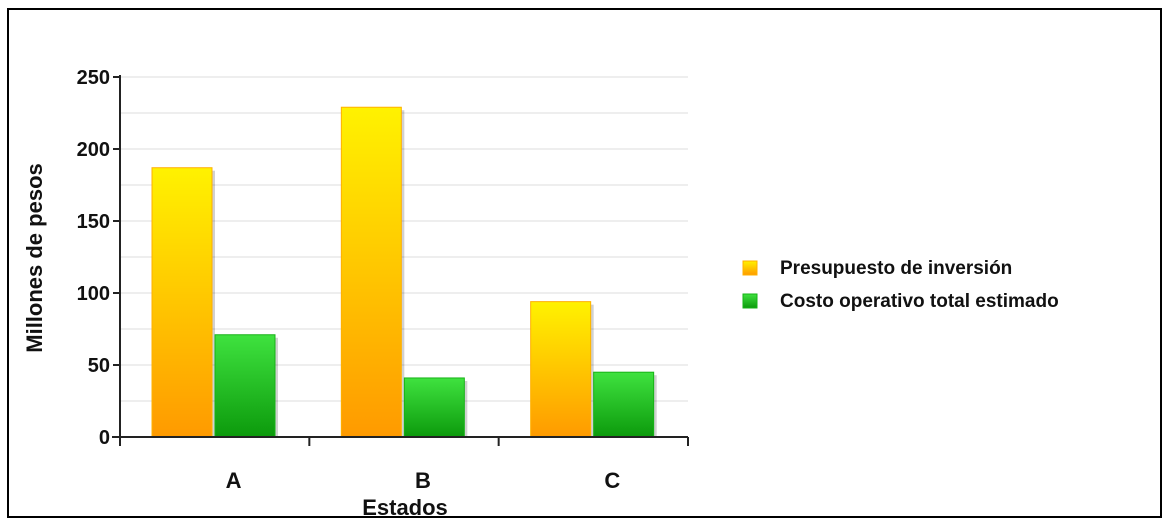 The width and height of the screenshot is (1171, 526). I want to click on x-tick-label: C, so click(612, 480).